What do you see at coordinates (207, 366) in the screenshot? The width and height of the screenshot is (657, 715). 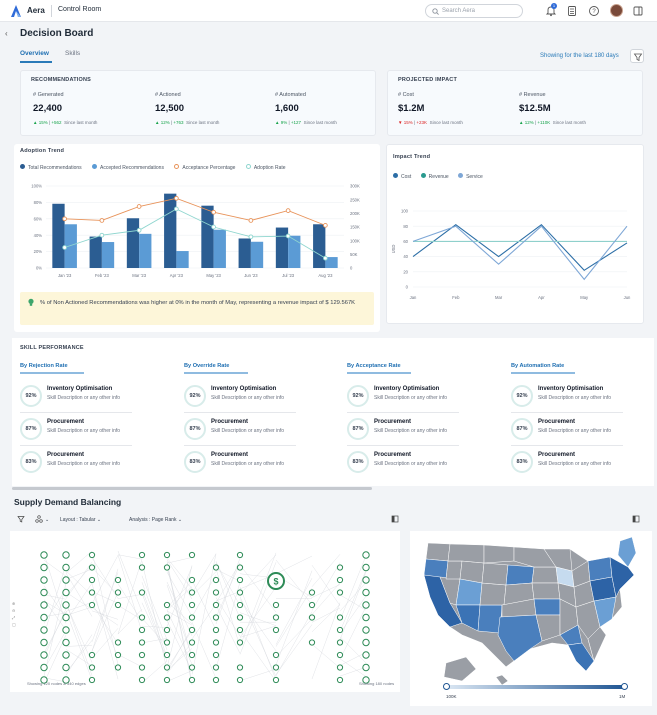 I see `skill-column-header: By Override Rate` at bounding box center [207, 366].